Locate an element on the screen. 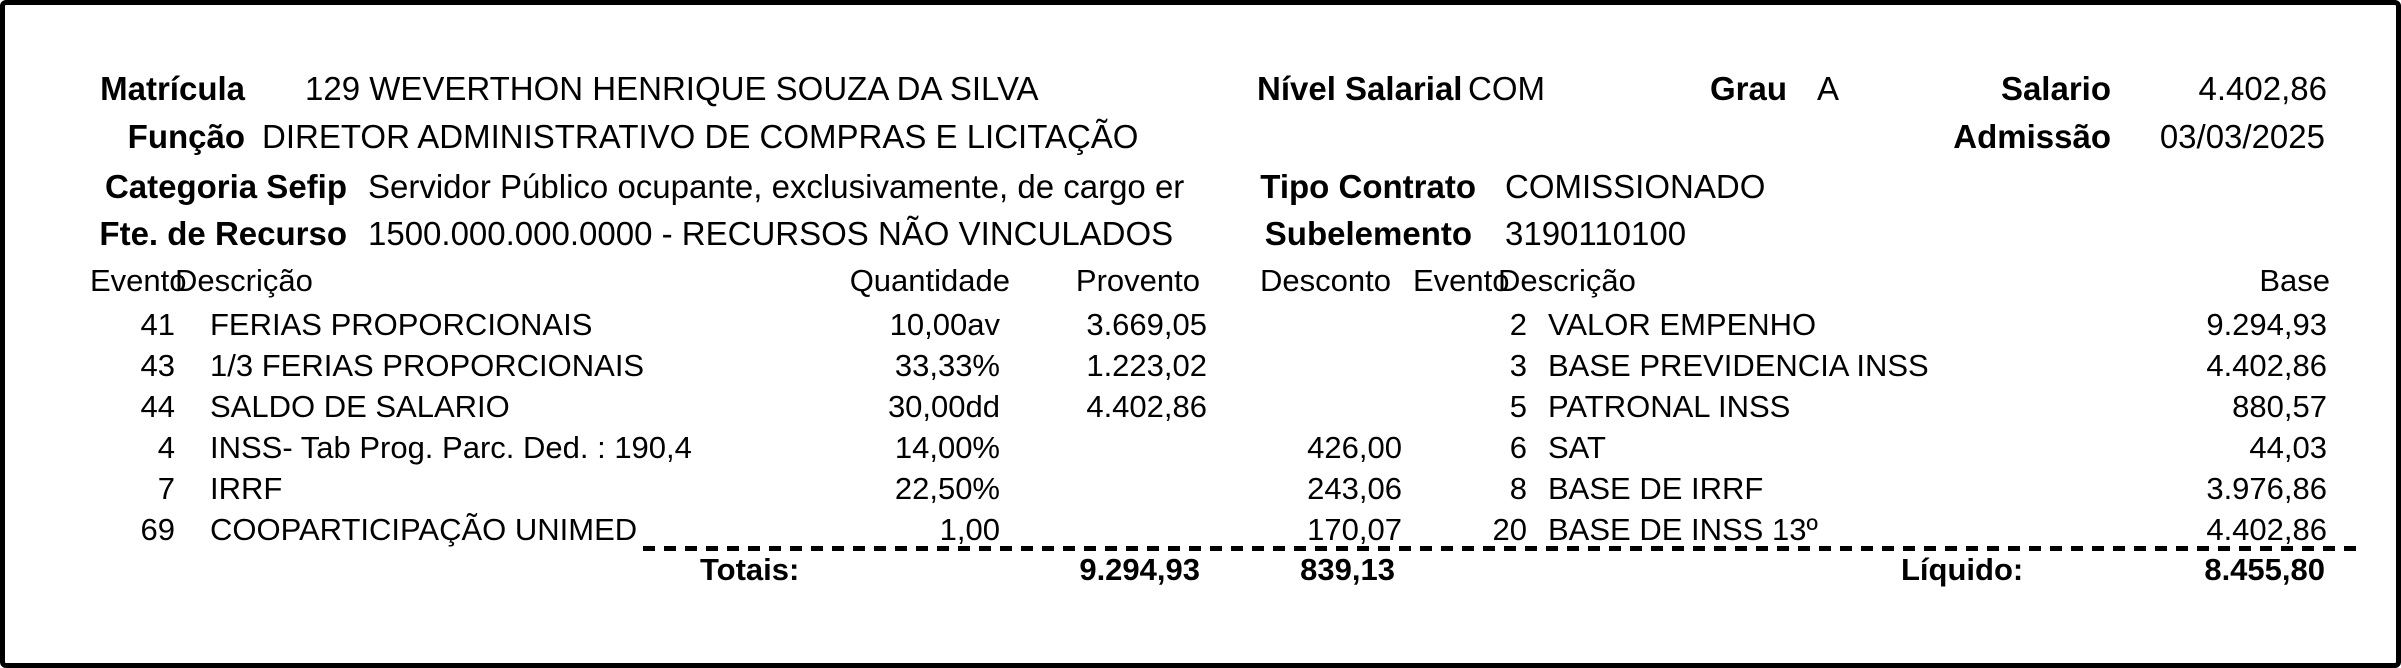  event-earning: 3.669,05 is located at coordinates (1146, 324).